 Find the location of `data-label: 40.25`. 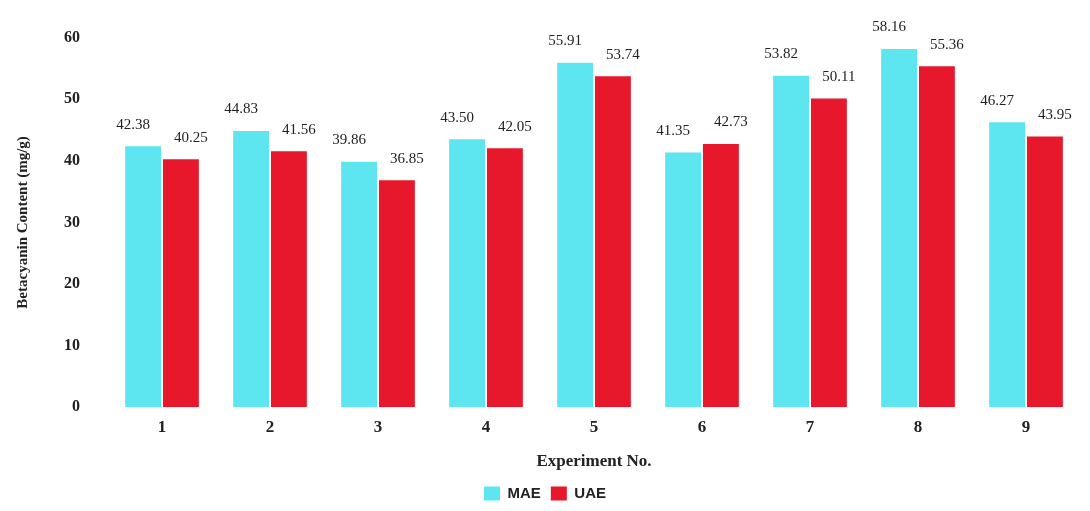

data-label: 40.25 is located at coordinates (191, 136).